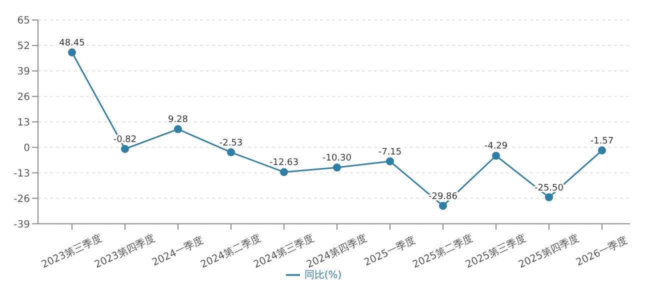 Image resolution: width=648 pixels, height=284 pixels. Describe the element at coordinates (602, 141) in the screenshot. I see `text: -1.57` at that location.